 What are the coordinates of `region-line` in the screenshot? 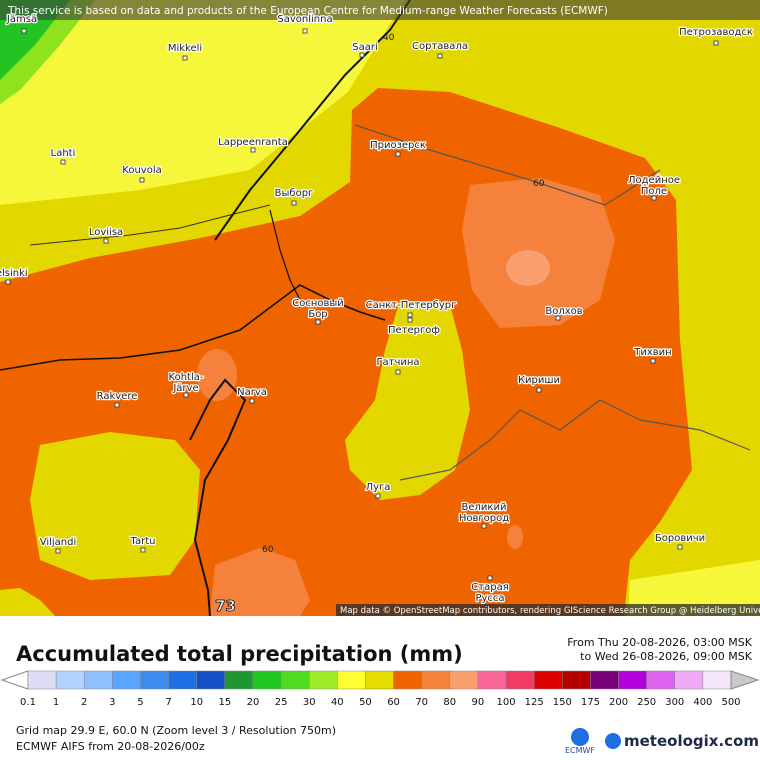 It's located at (507, 165).